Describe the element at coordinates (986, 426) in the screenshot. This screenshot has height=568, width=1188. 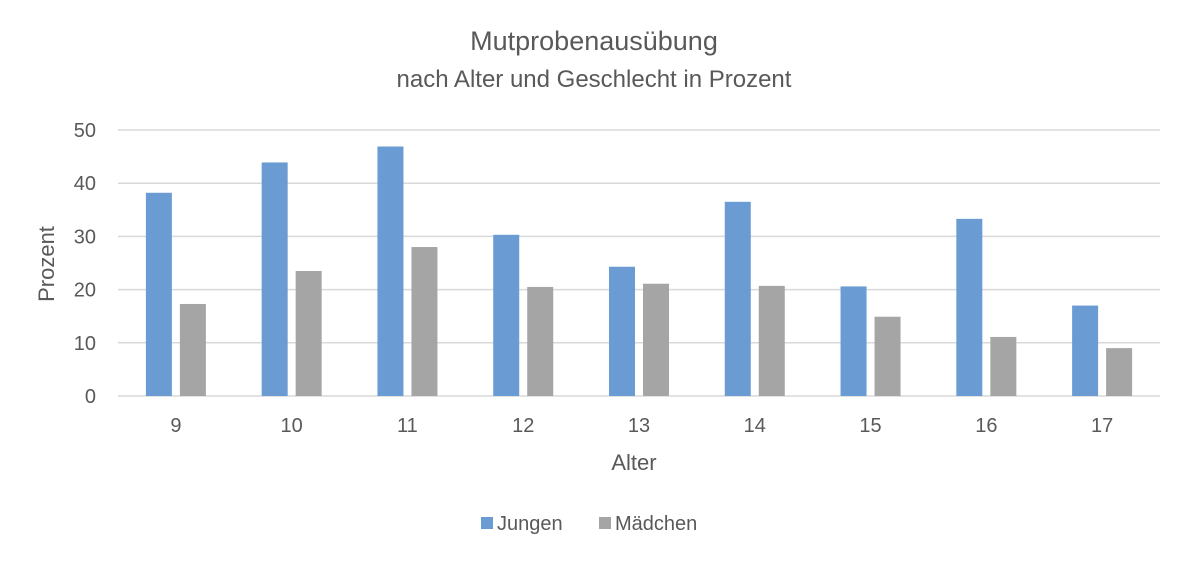
I see `x-tick-label: 16` at that location.